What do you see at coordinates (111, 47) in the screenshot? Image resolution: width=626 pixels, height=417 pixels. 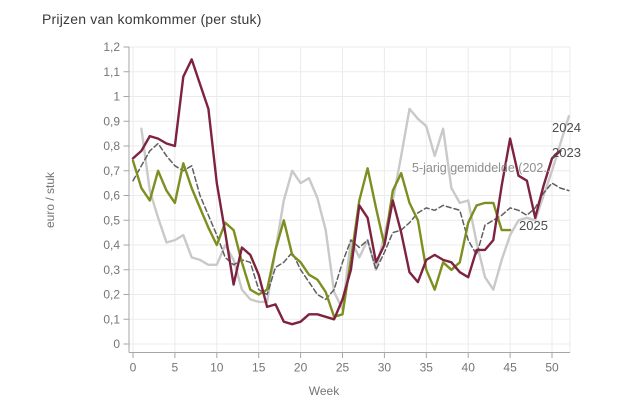 I see `y-tick-label: 1,2` at bounding box center [111, 47].